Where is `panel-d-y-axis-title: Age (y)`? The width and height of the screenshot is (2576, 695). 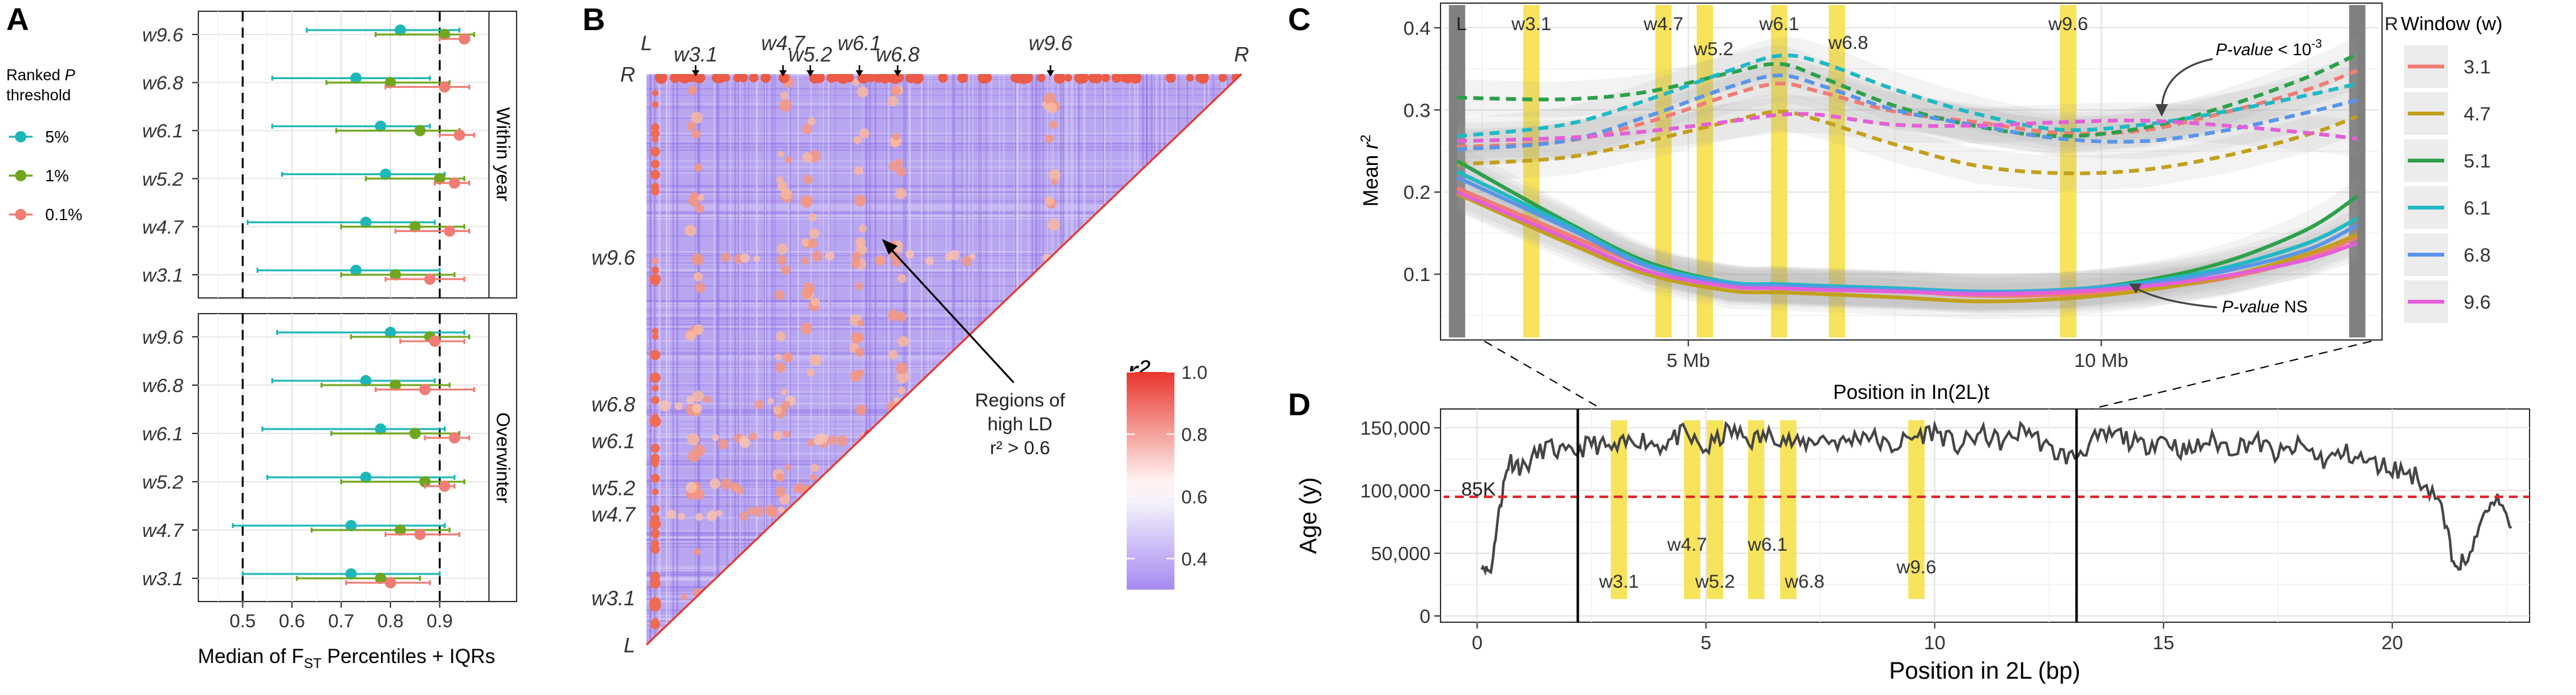
panel-d-y-axis-title: Age (y) is located at coordinates (1309, 515).